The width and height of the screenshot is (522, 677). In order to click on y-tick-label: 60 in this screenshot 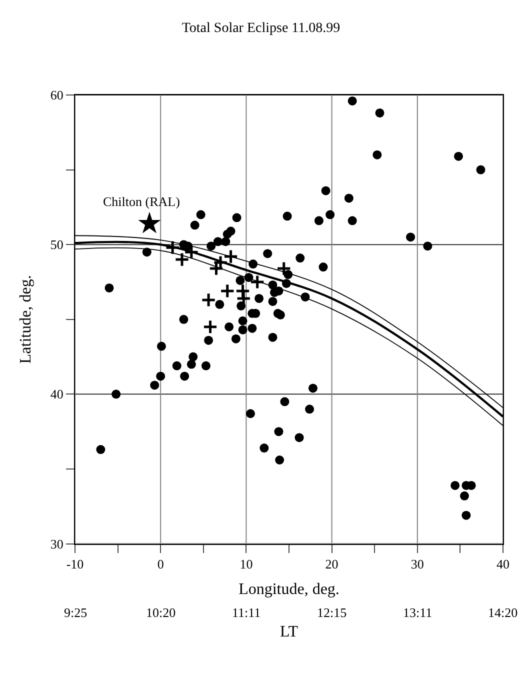, I will do `click(57, 95)`.